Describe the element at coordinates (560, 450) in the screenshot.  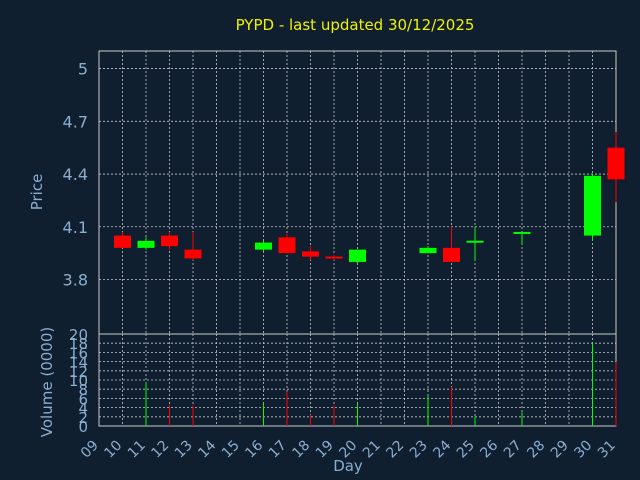
I see `x-tick-label: 29` at that location.